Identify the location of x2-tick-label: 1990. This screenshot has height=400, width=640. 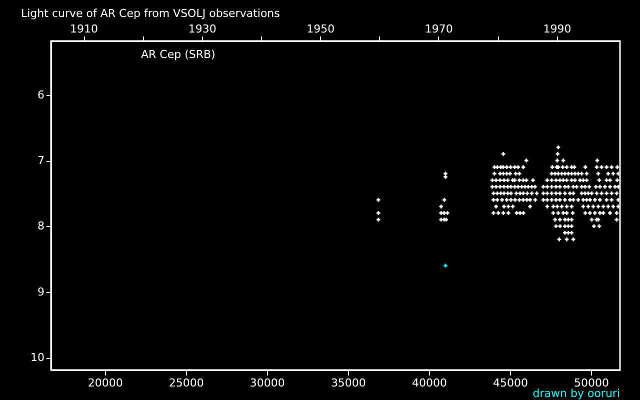
(557, 29).